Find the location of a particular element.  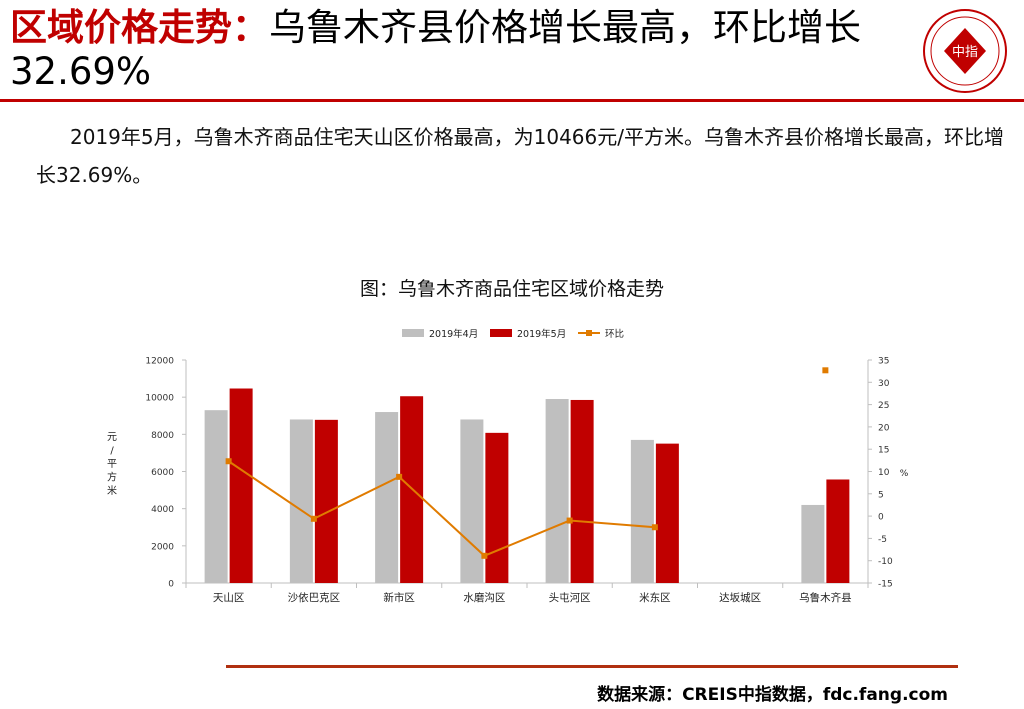

y-tick-label: 10000 is located at coordinates (159, 399).